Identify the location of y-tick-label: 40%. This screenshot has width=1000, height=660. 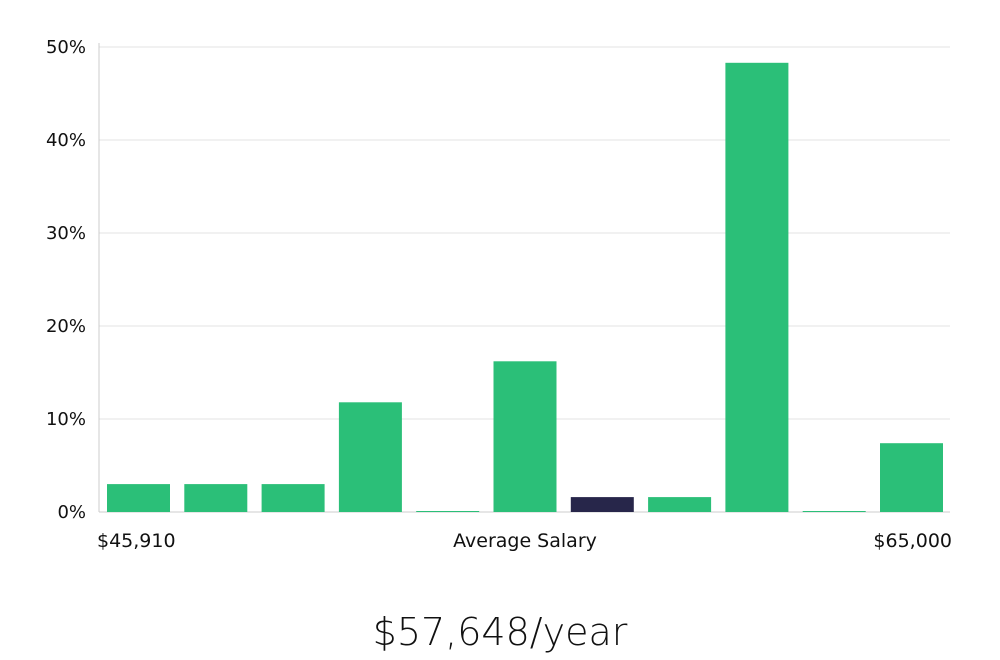
(66, 140).